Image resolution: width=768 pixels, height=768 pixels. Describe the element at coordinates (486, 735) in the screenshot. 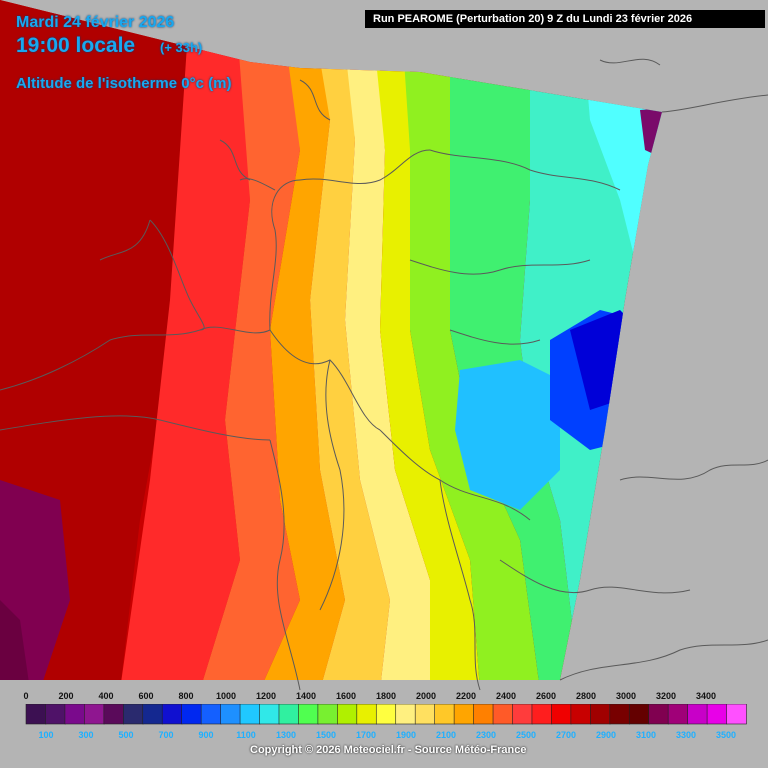

I see `legend-bottom-label: 2300` at that location.